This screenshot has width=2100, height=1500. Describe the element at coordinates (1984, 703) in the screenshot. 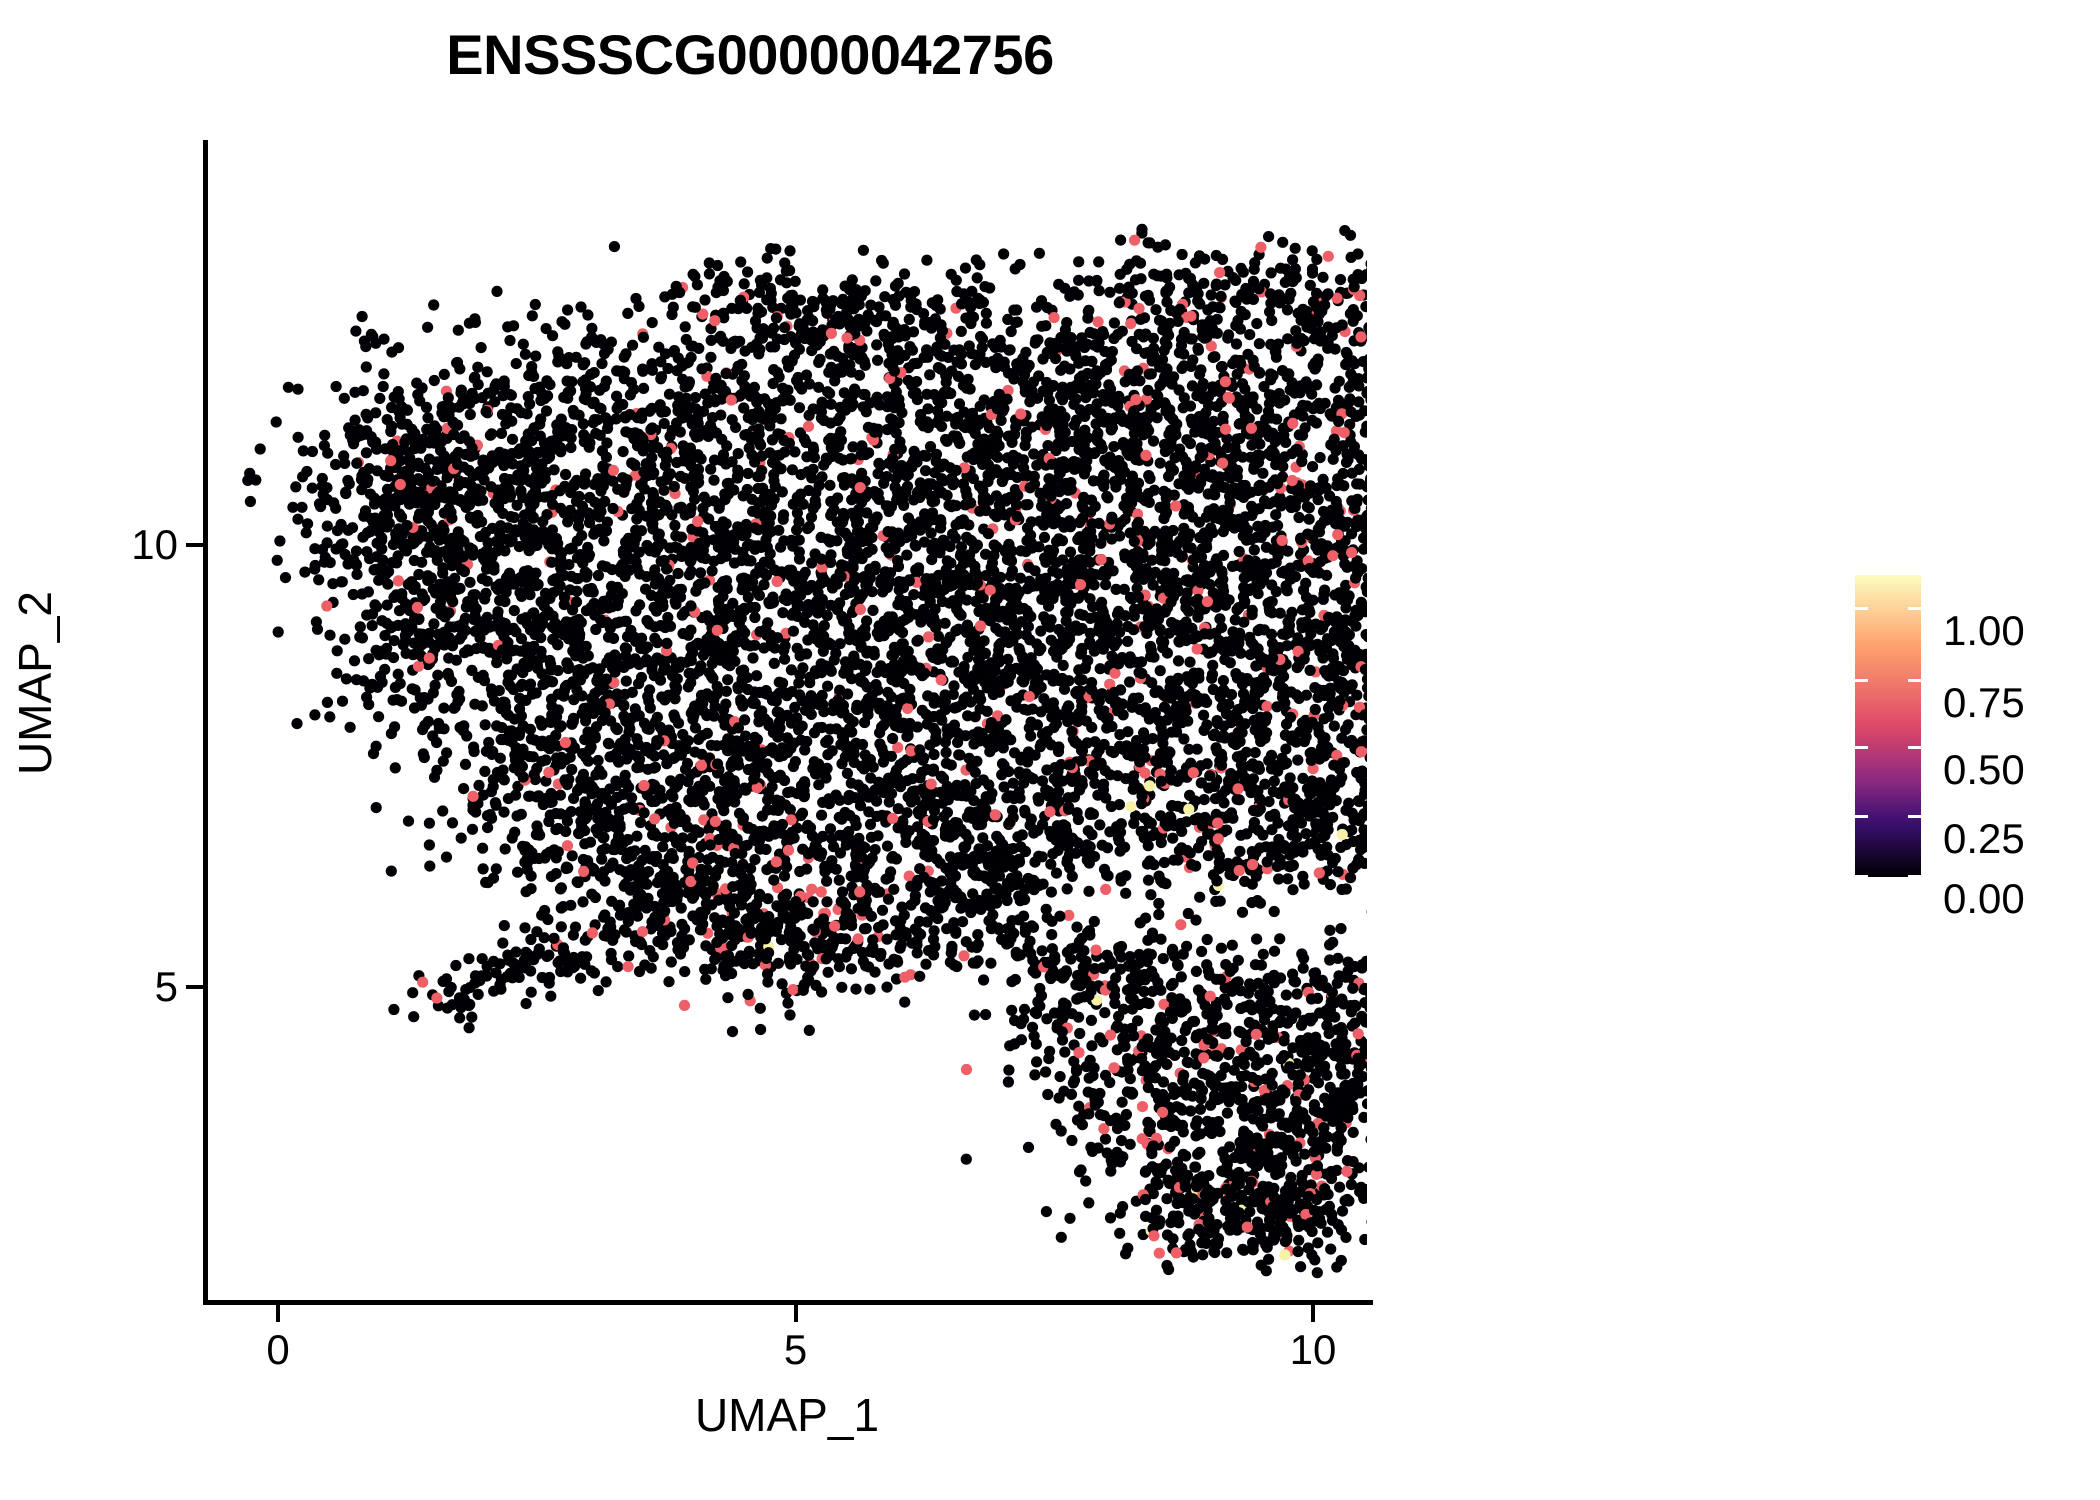

I see `colorbar-label: 0.75` at that location.